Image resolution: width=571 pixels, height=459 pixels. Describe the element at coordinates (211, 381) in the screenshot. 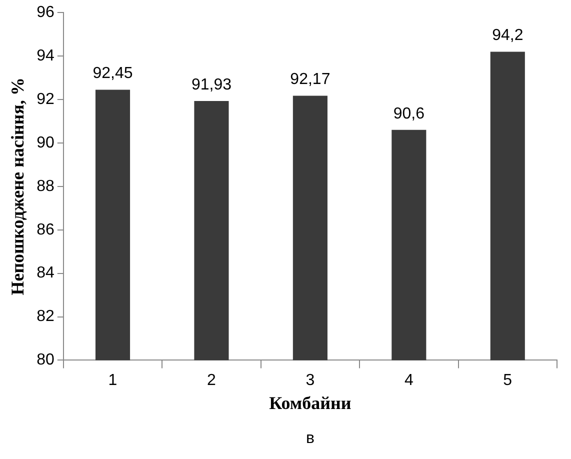

I see `x-tick-label: 2` at that location.